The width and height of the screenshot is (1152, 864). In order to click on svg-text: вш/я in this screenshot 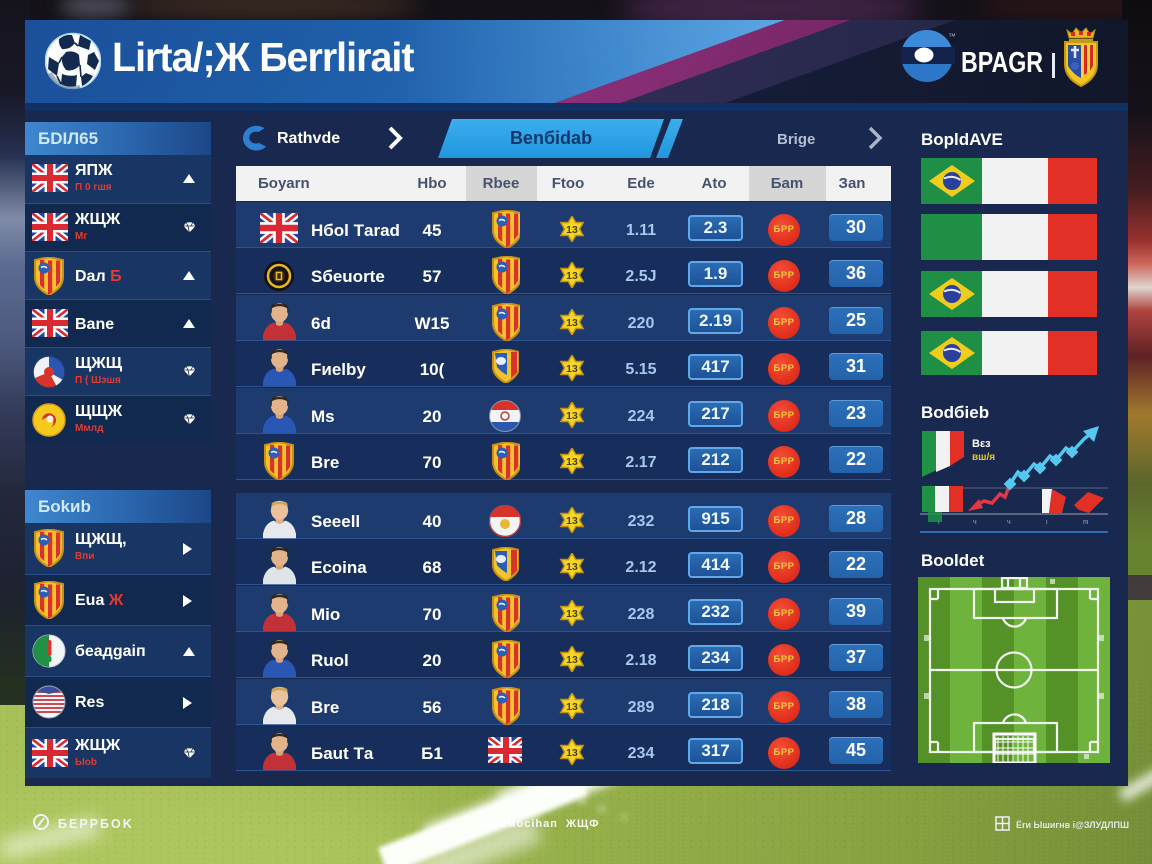, I will do `click(983, 457)`.